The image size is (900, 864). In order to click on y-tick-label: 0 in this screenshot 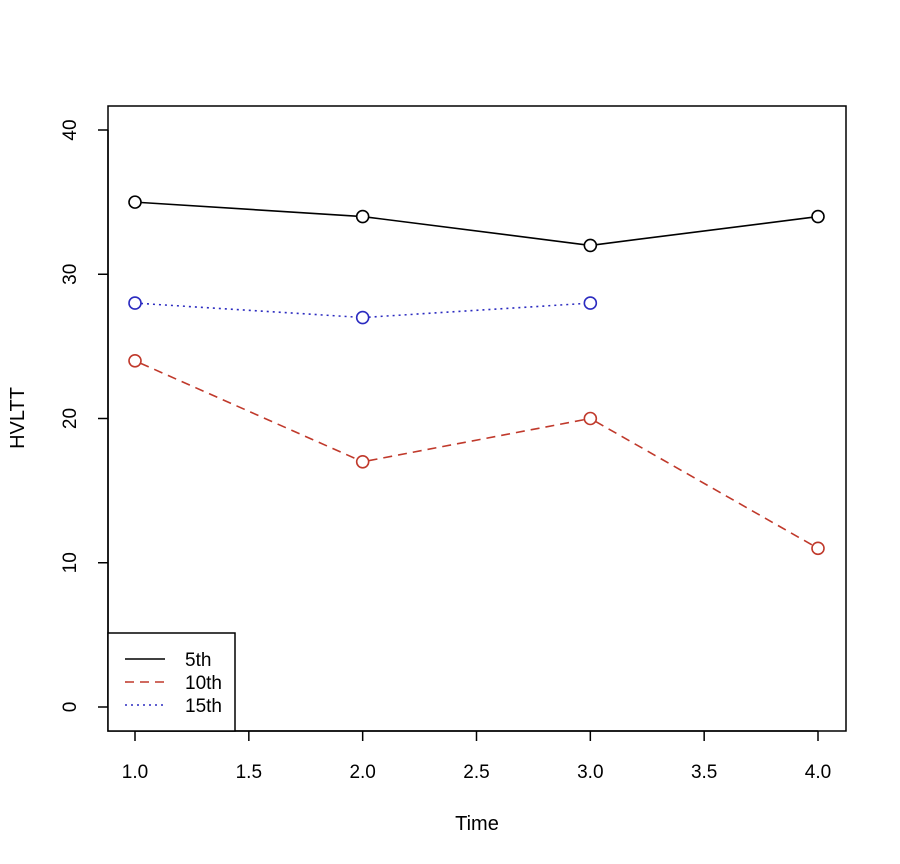, I will do `click(70, 707)`.